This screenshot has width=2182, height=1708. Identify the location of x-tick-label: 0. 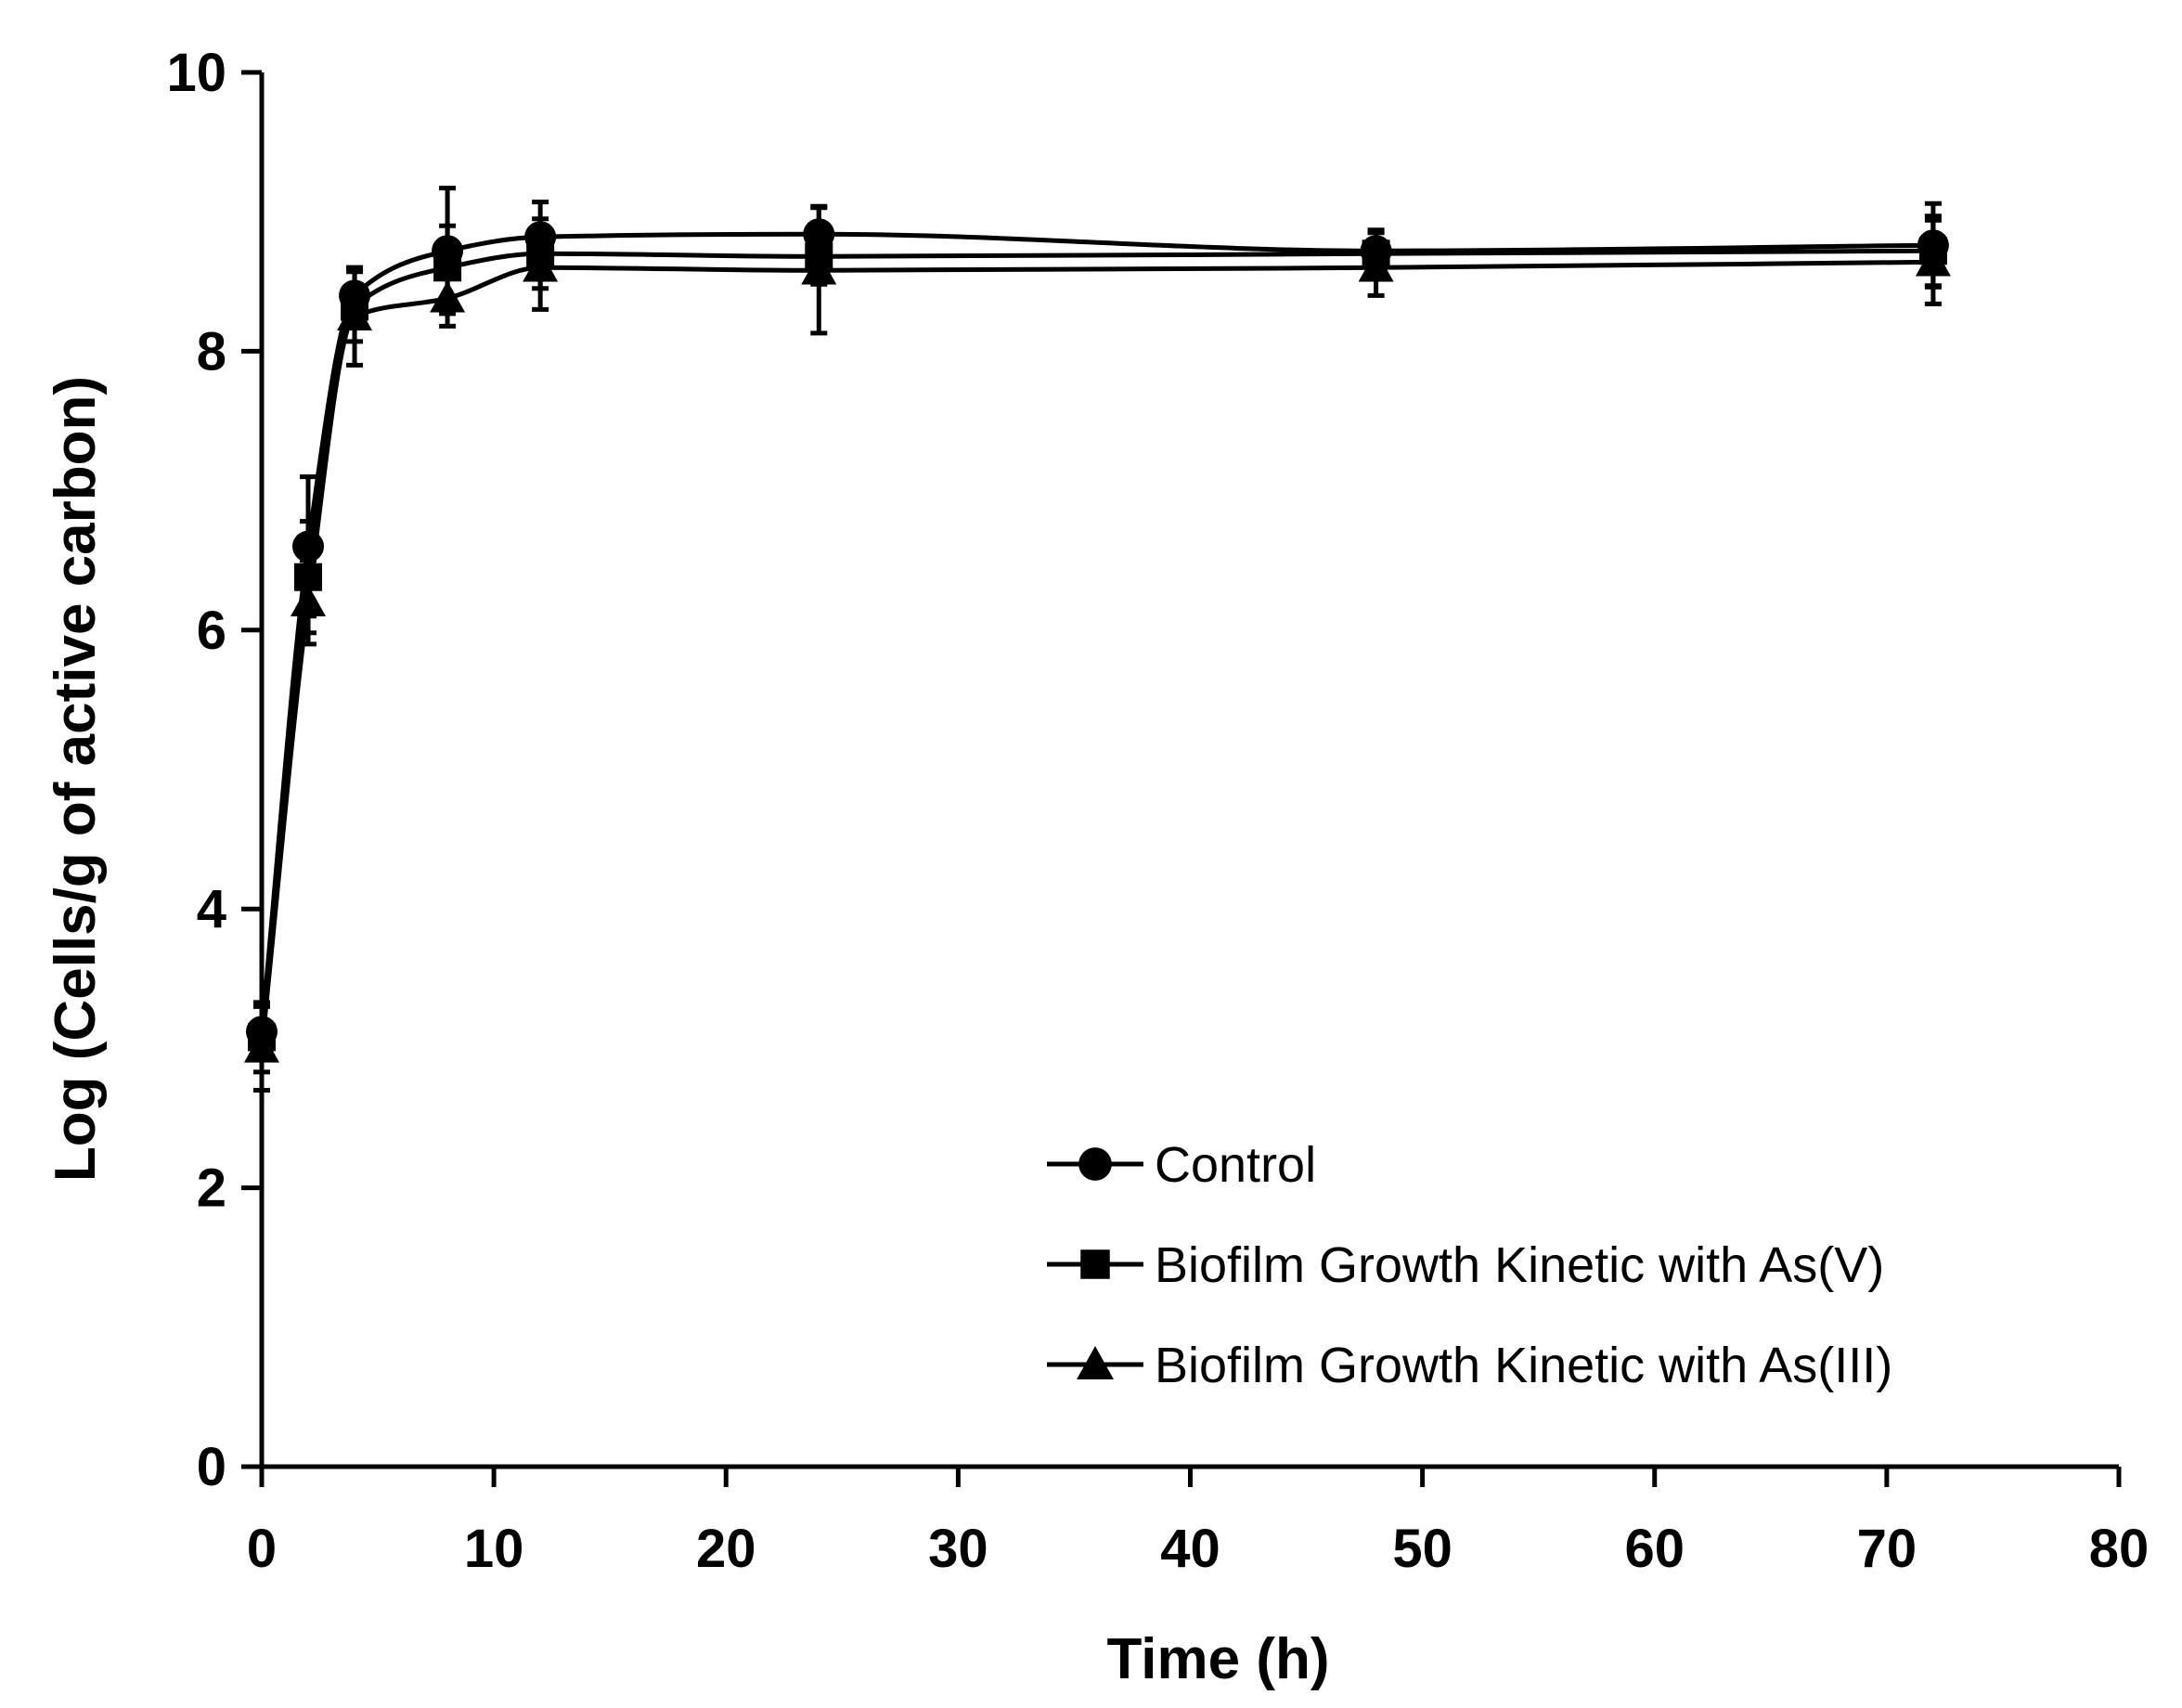
(262, 1549).